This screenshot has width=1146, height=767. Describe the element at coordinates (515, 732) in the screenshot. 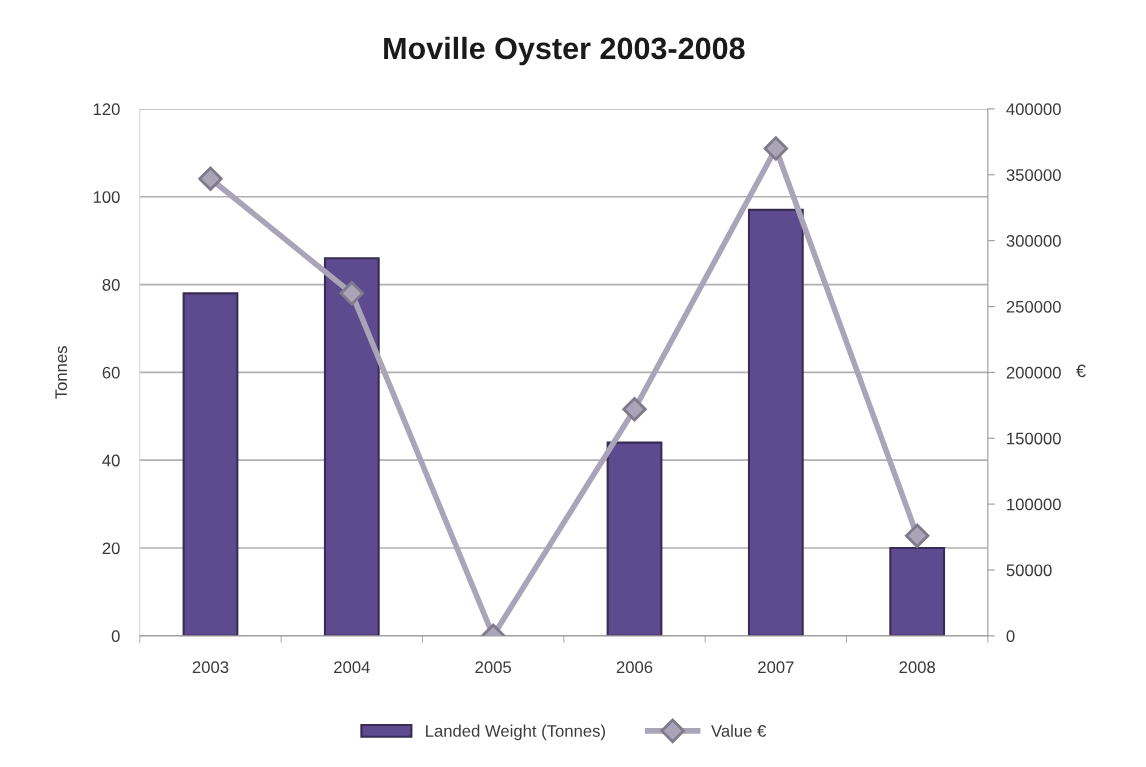

I see `legend-label: Landed Weight (Tonnes)` at that location.